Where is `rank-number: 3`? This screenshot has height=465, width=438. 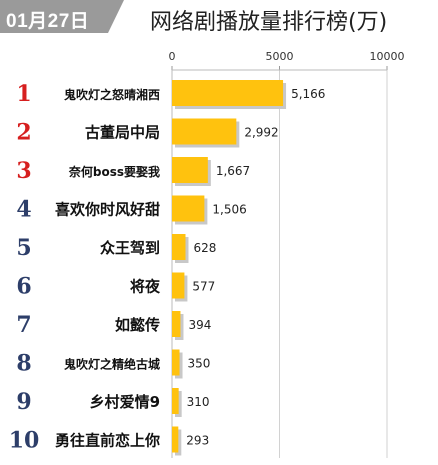
rank-number: 3 is located at coordinates (23, 171).